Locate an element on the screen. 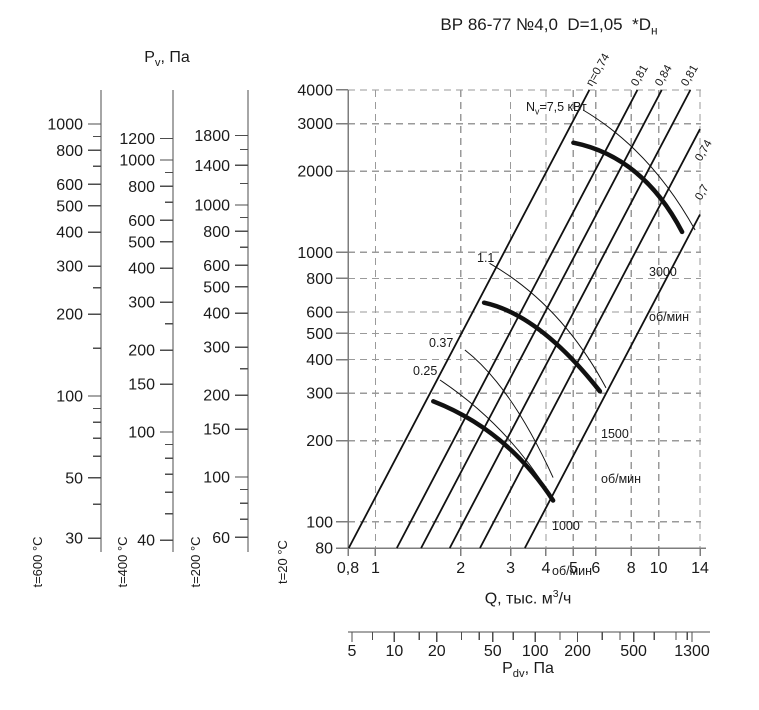  y-tick-label: 400 is located at coordinates (319, 360).